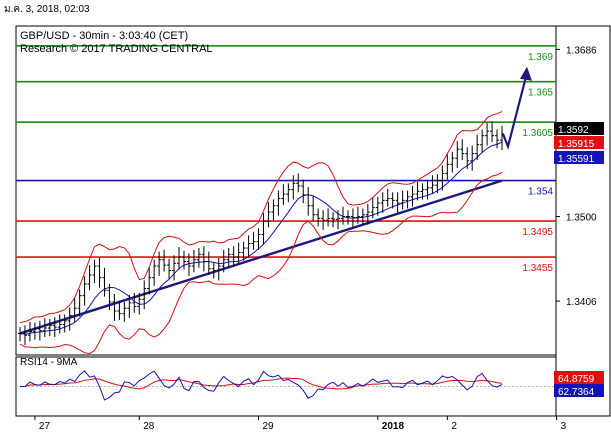 The image size is (611, 444). I want to click on rsi-label: RSI14 - 9MA, so click(49, 362).